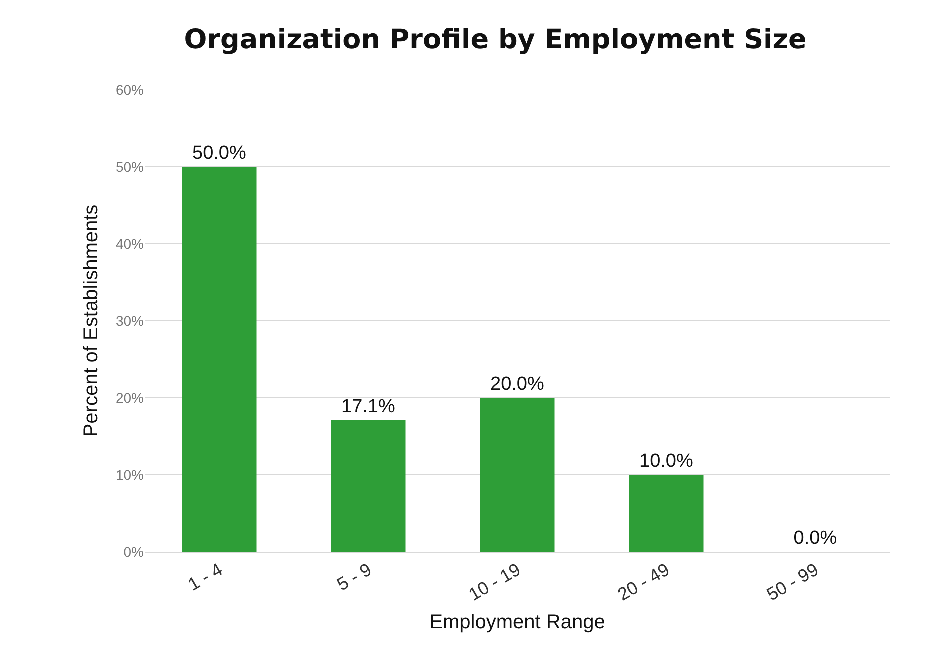  Describe the element at coordinates (495, 40) in the screenshot. I see `chart-title: Organization Profile by Employment Size` at that location.